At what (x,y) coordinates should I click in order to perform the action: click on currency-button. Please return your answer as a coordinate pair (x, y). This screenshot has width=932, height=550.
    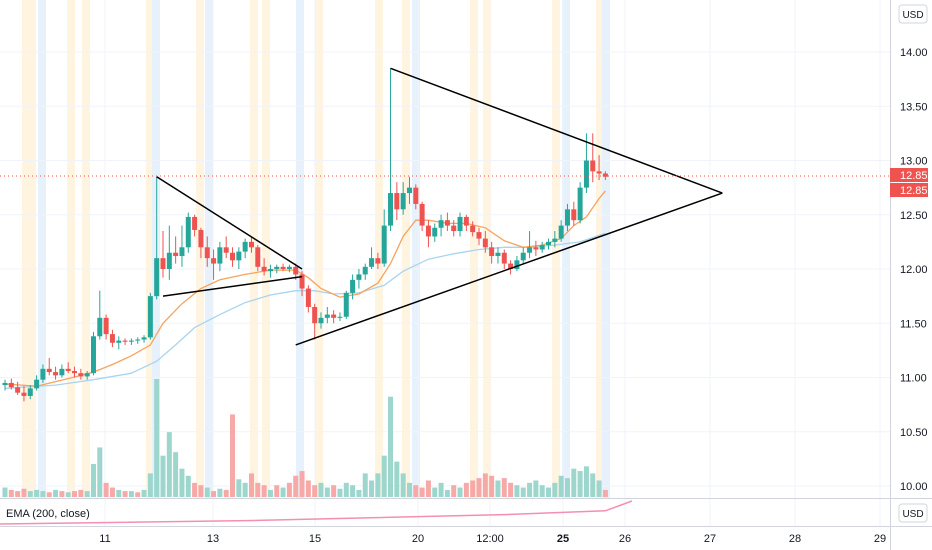
    Looking at the image, I should click on (913, 14).